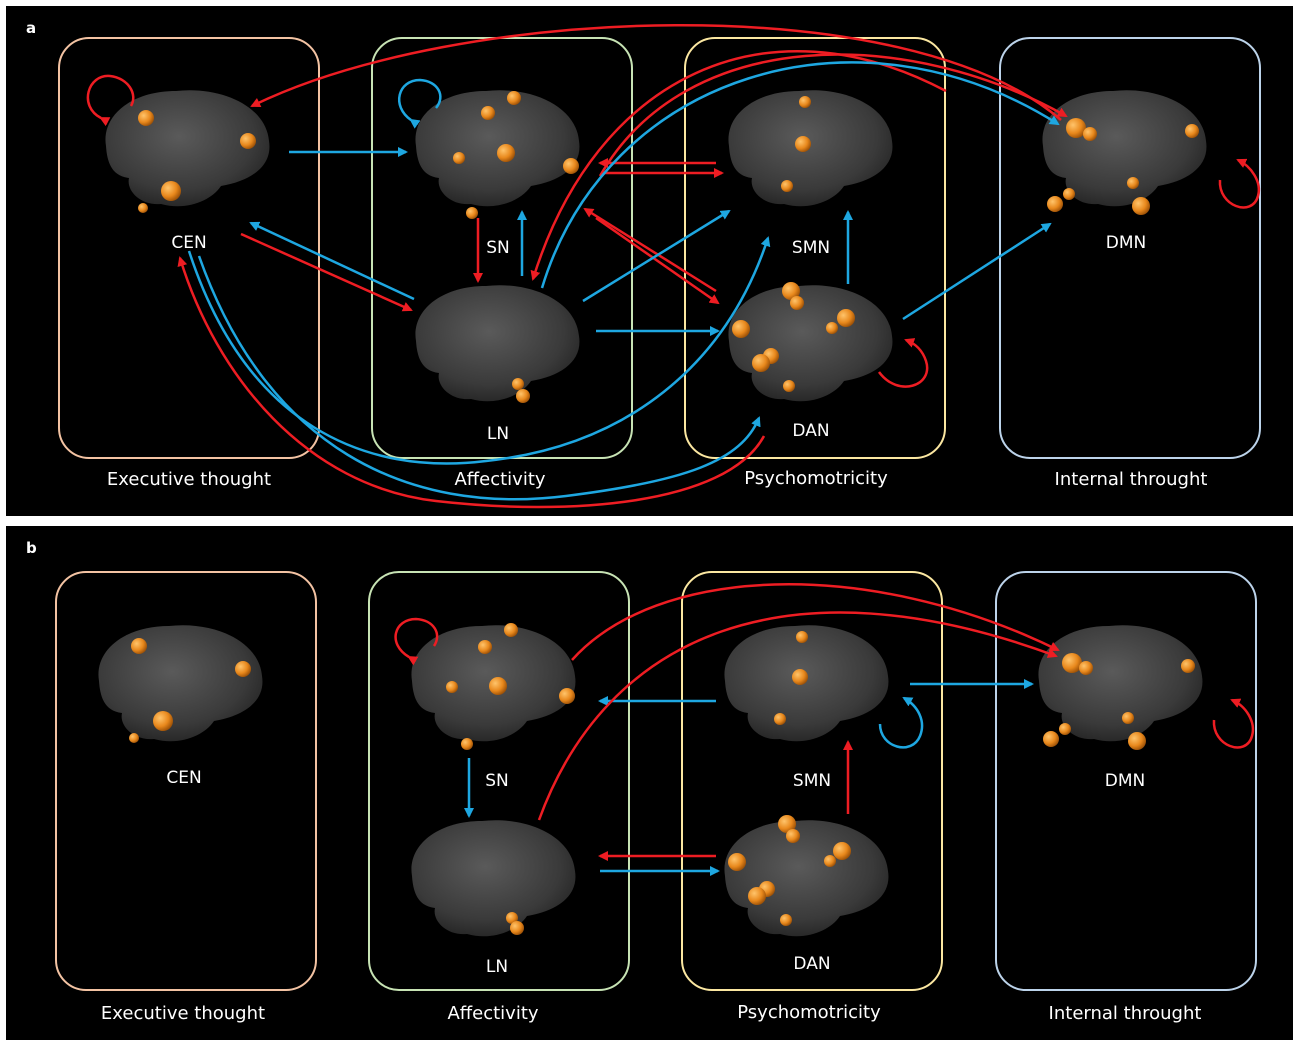 The image size is (1298, 1046). I want to click on arrow-dmn-to-ln, so click(738, 165).